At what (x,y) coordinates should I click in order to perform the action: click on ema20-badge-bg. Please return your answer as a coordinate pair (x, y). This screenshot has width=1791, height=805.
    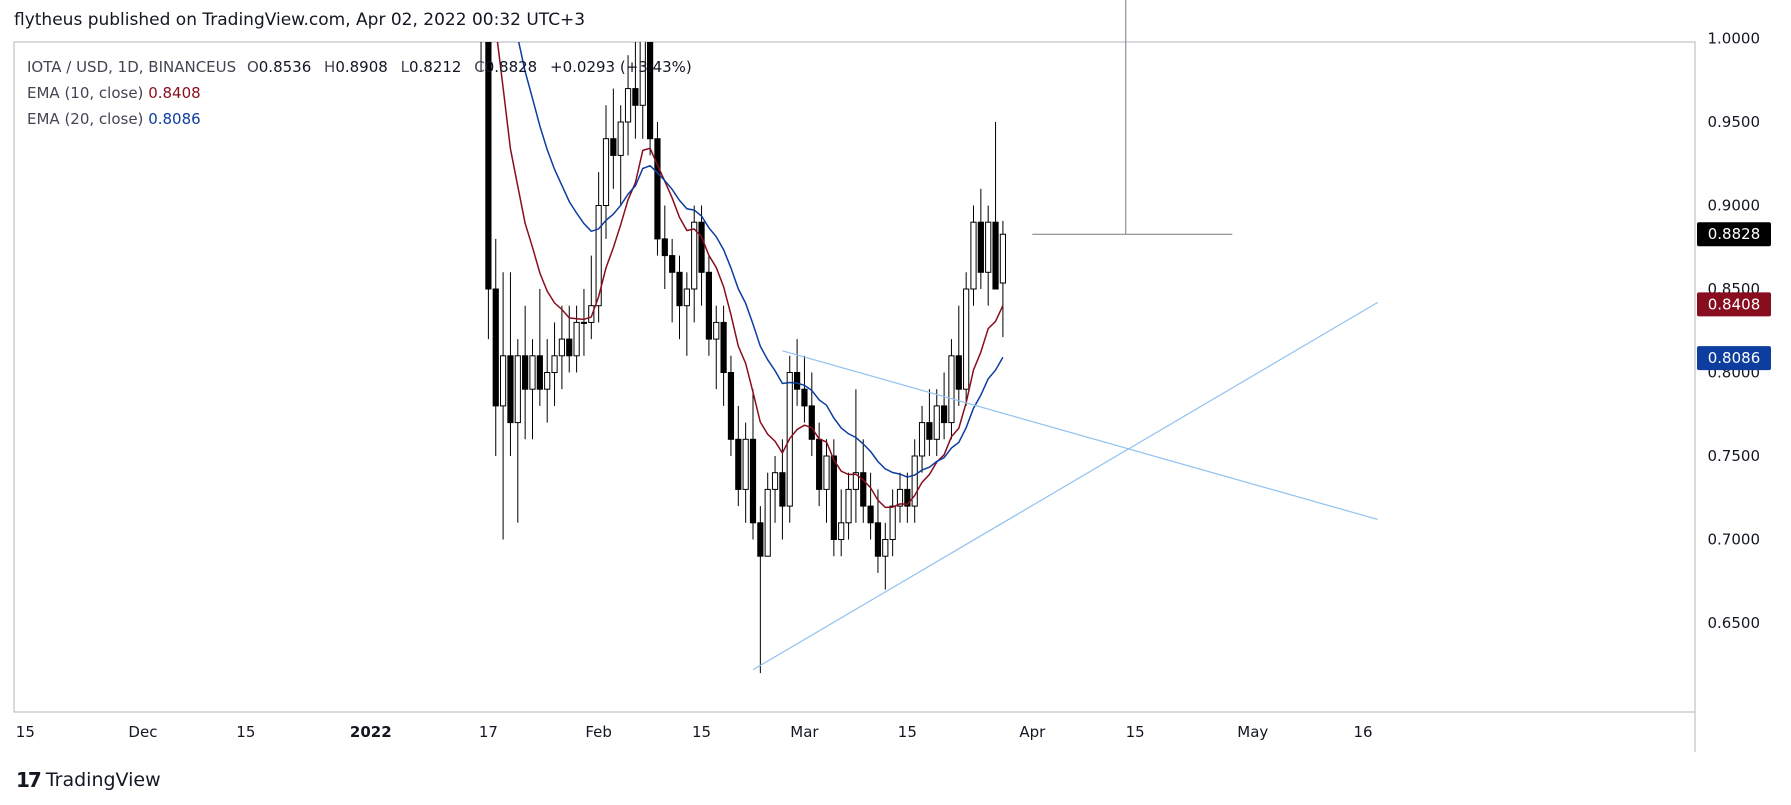
    Looking at the image, I should click on (1734, 358).